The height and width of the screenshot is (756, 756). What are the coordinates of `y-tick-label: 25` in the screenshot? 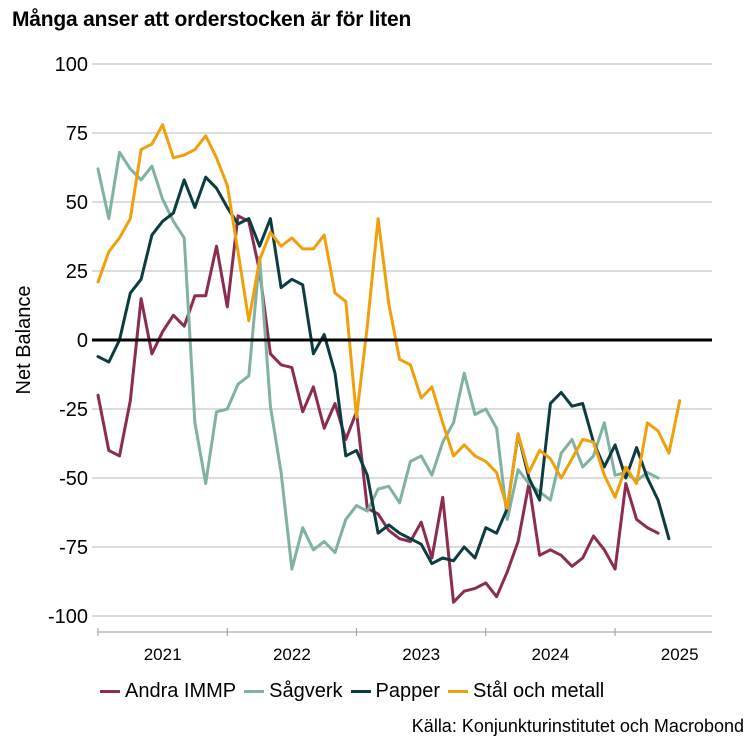 It's located at (77, 272).